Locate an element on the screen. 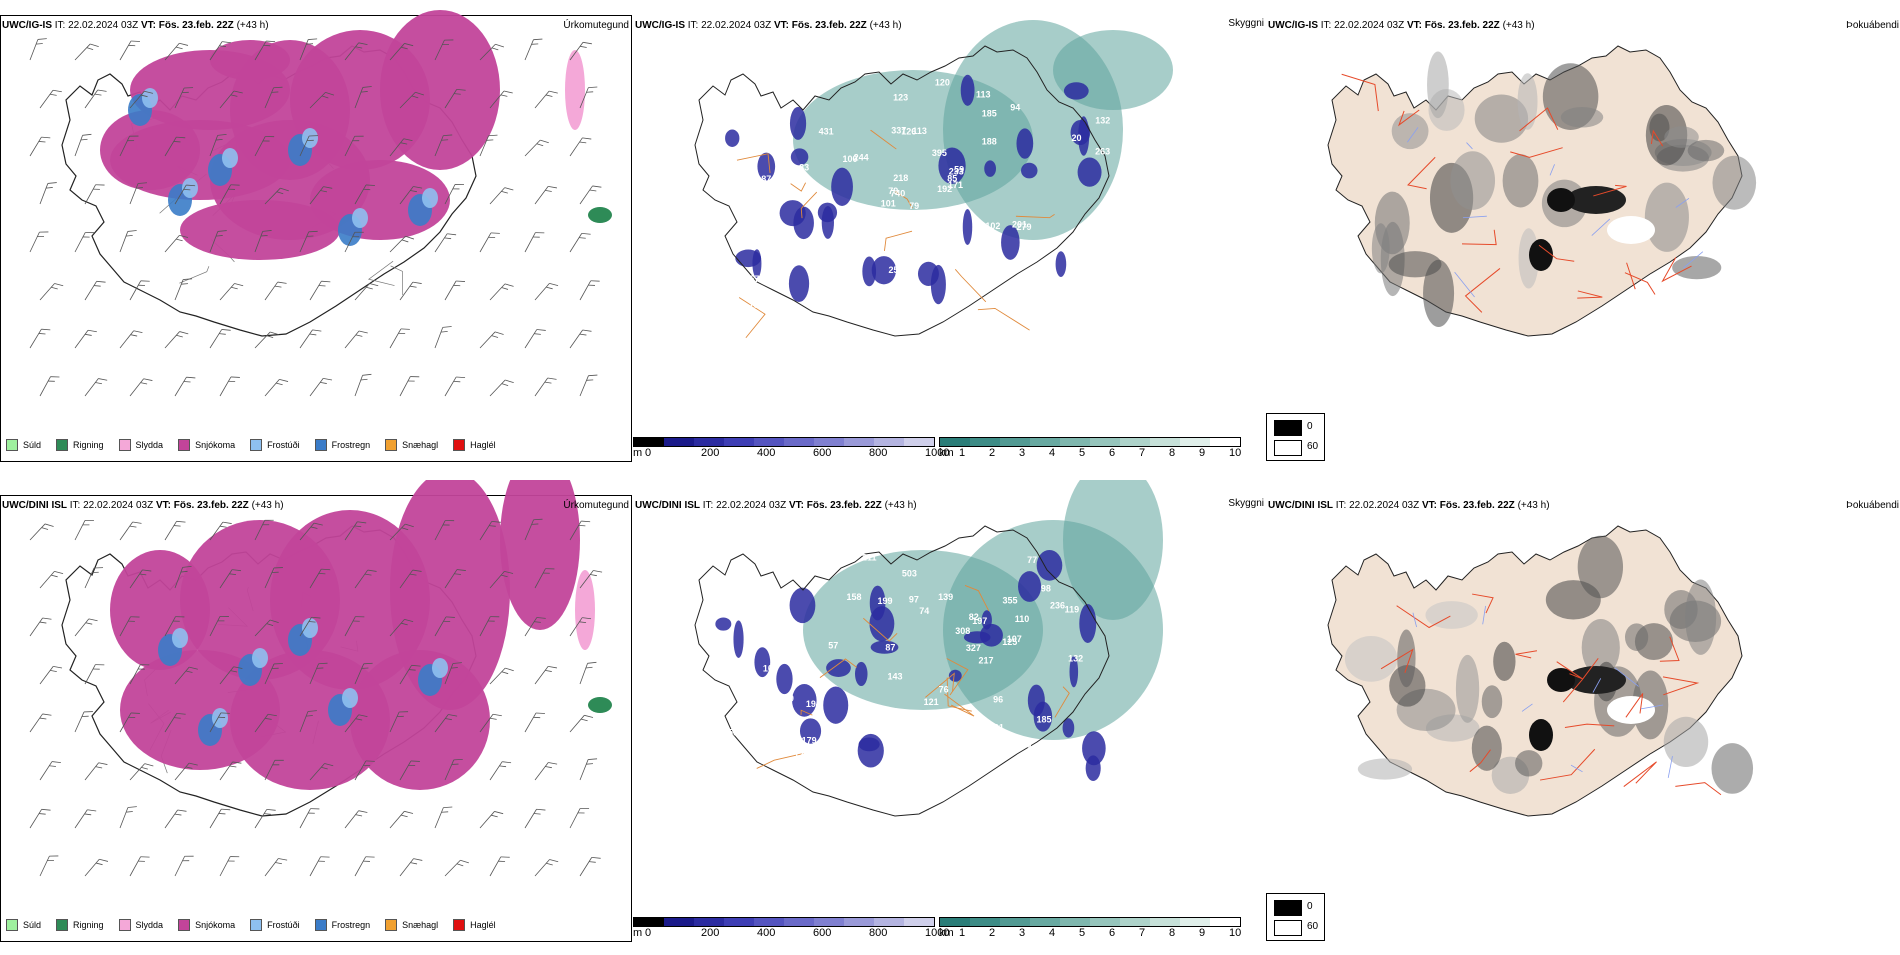 Image resolution: width=1900 pixels, height=955 pixels. legend-label: Slydda is located at coordinates (149, 445).